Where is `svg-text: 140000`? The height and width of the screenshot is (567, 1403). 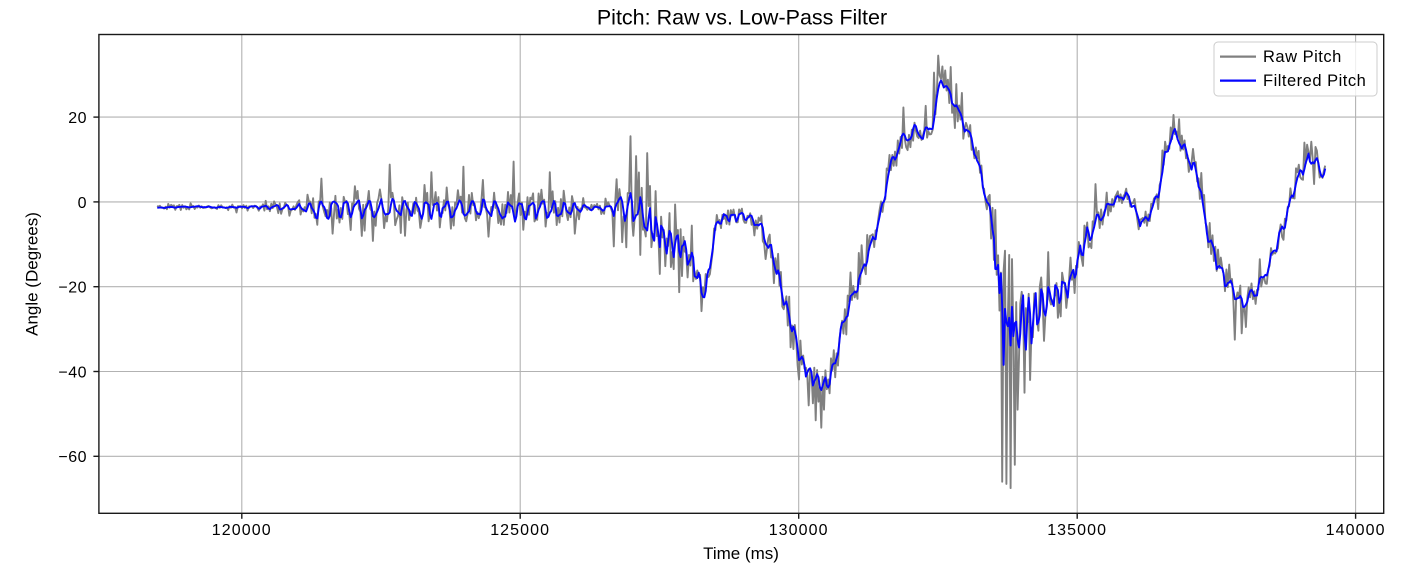
svg-text: 140000 is located at coordinates (1356, 530).